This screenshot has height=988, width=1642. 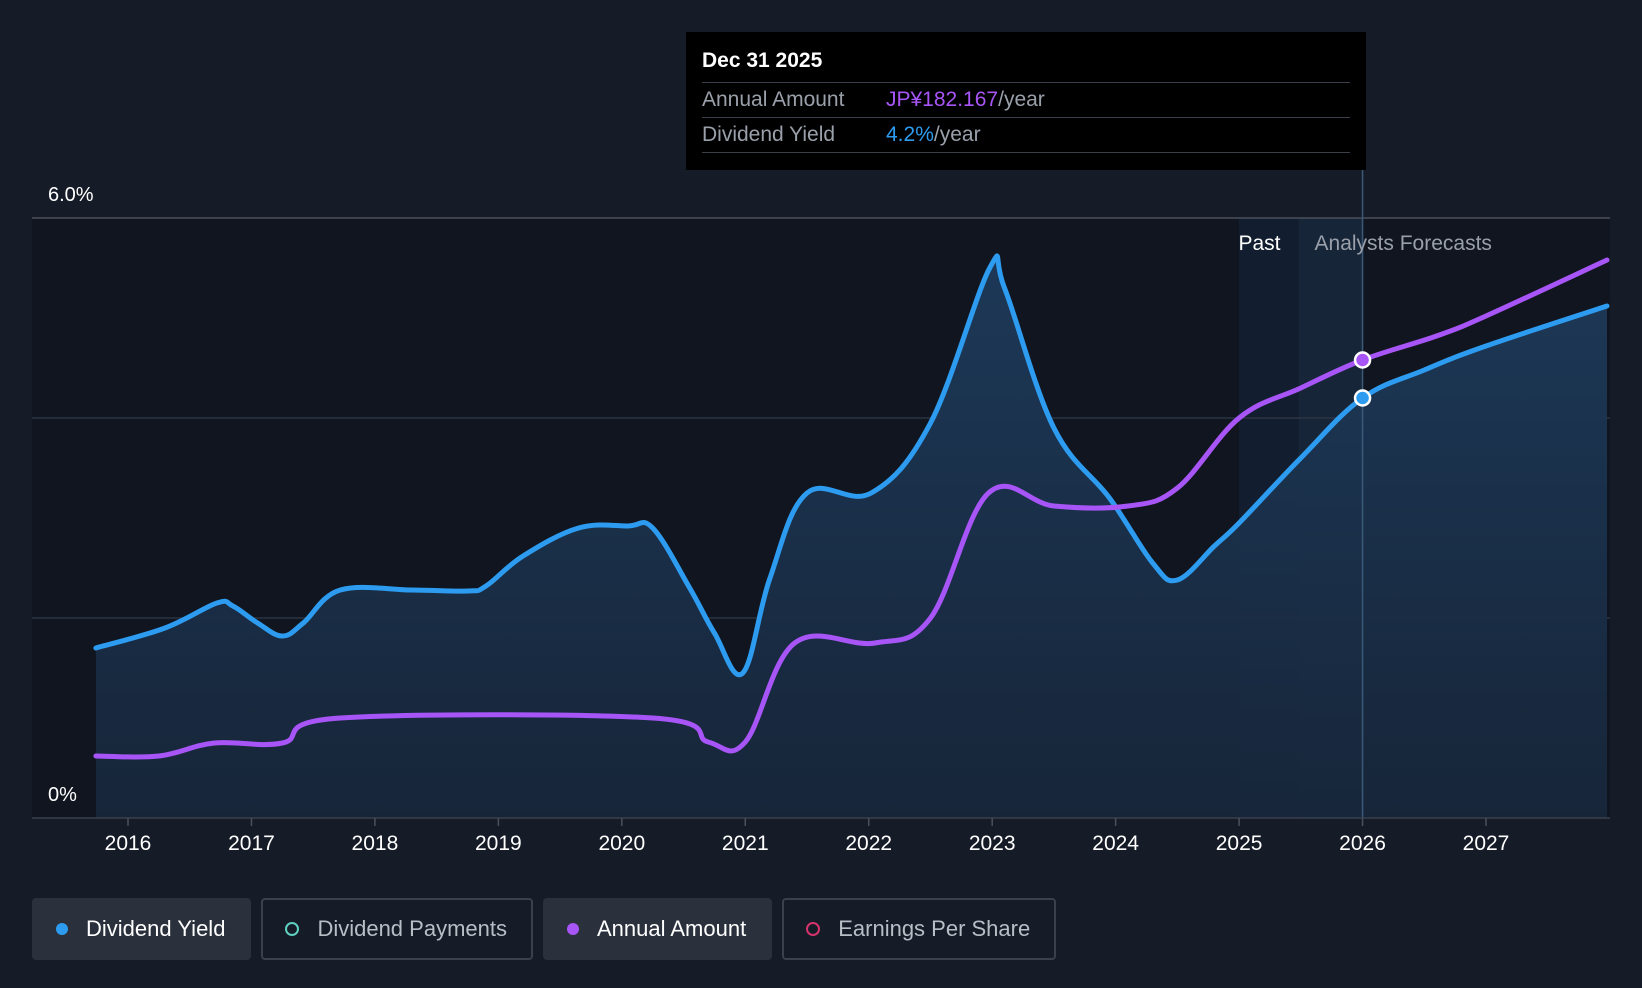 I want to click on tooltip-unit-annual-amount: /year, so click(x=1021, y=99).